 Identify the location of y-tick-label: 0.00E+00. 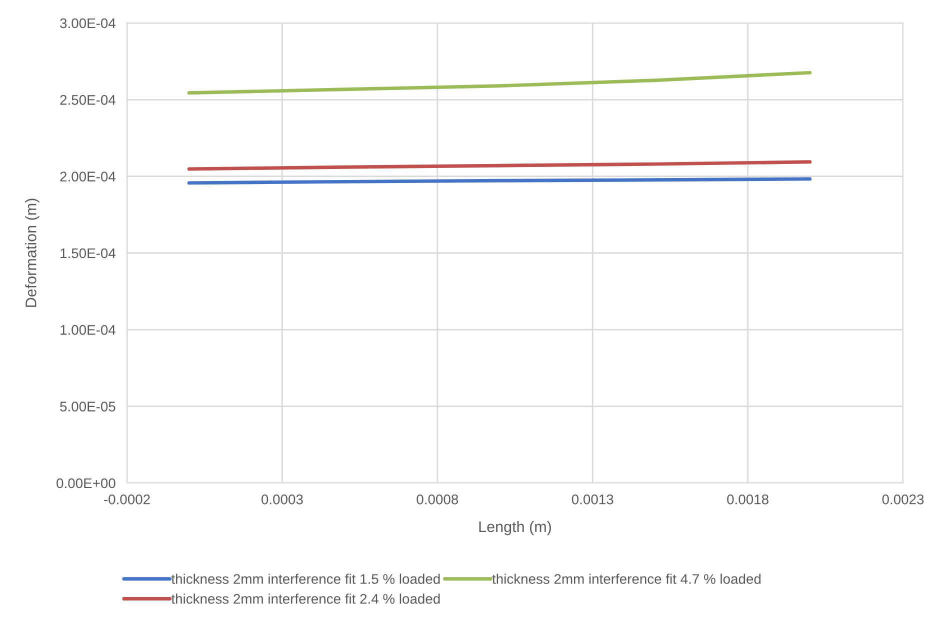
(86, 483).